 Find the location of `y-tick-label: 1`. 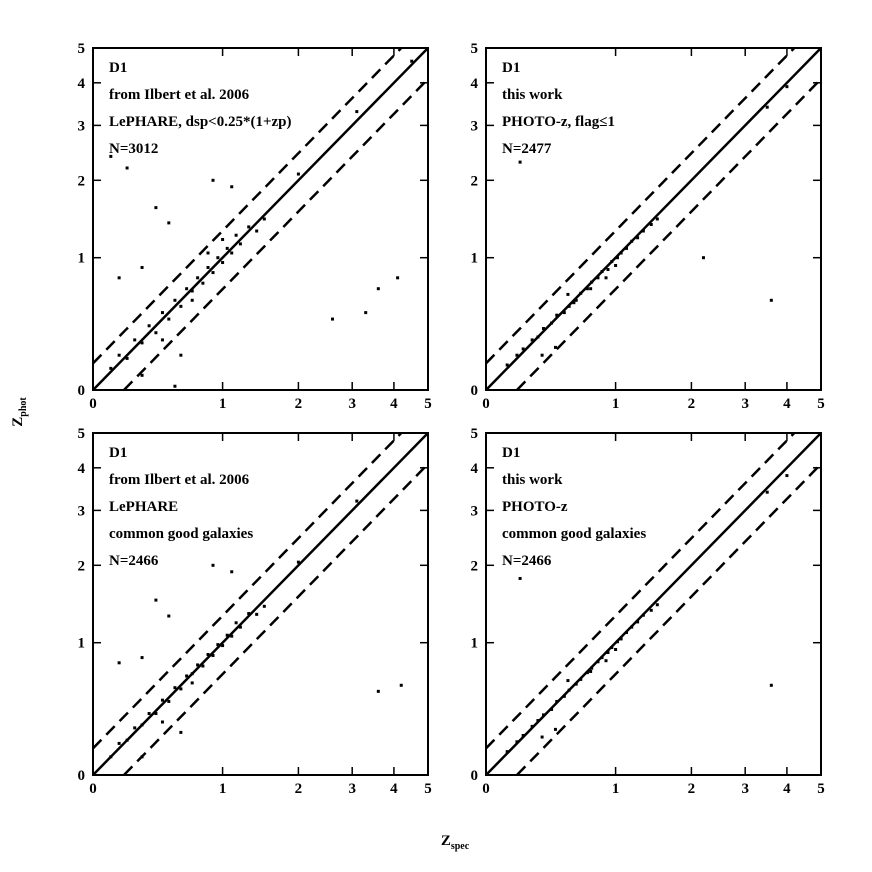

y-tick-label: 1 is located at coordinates (475, 644).